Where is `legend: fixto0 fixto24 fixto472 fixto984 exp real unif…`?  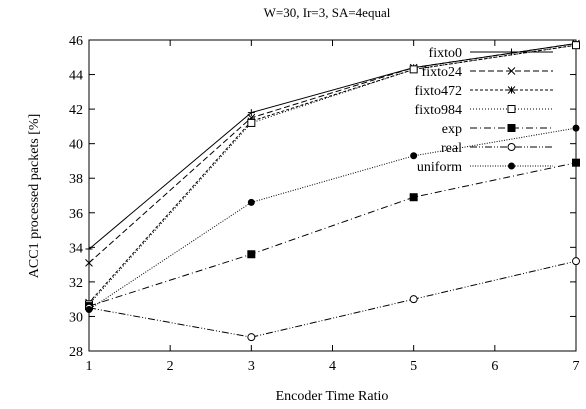 legend: fixto0 fixto24 fixto472 fixto984 exp real unif… is located at coordinates (484, 110).